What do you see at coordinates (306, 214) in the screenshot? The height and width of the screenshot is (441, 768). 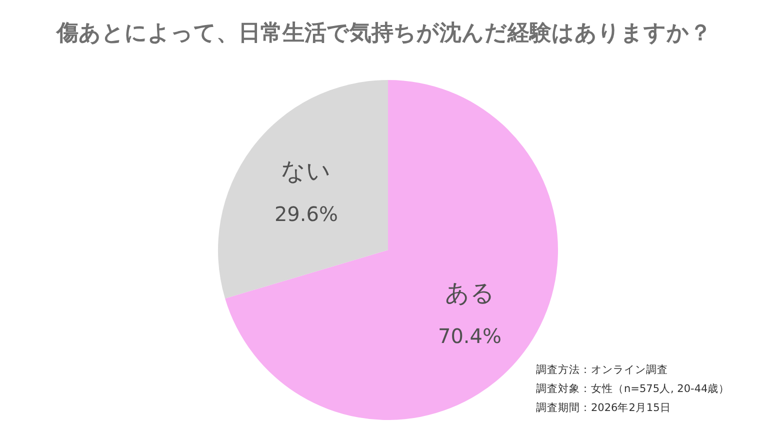 I see `data-label: 29.6%` at bounding box center [306, 214].